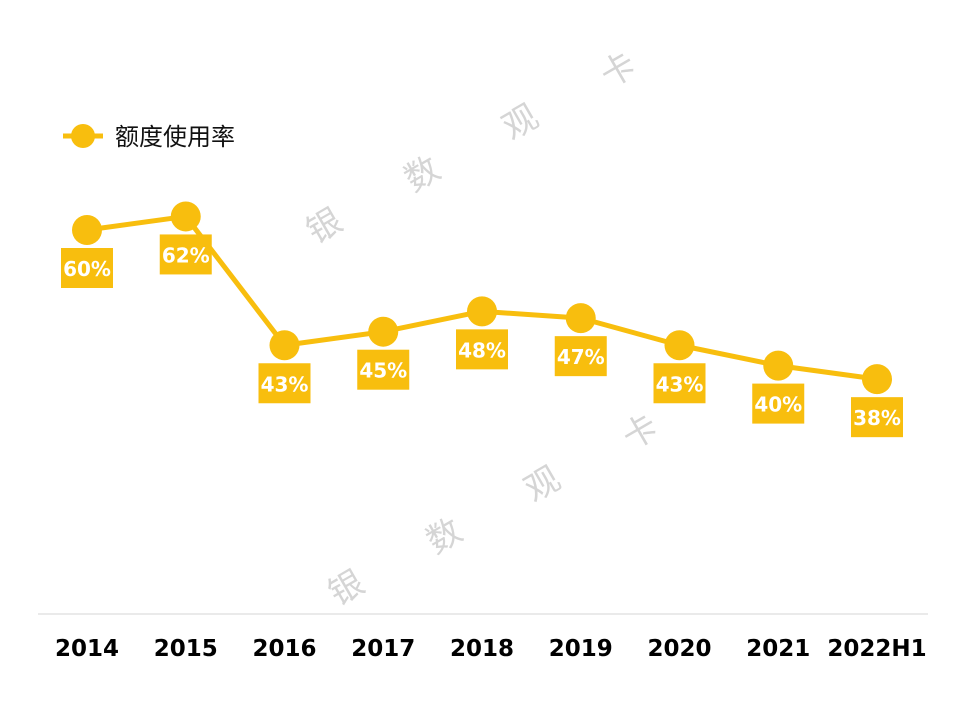 Image resolution: width=960 pixels, height=720 pixels. I want to click on data-label-text: 40%, so click(778, 405).